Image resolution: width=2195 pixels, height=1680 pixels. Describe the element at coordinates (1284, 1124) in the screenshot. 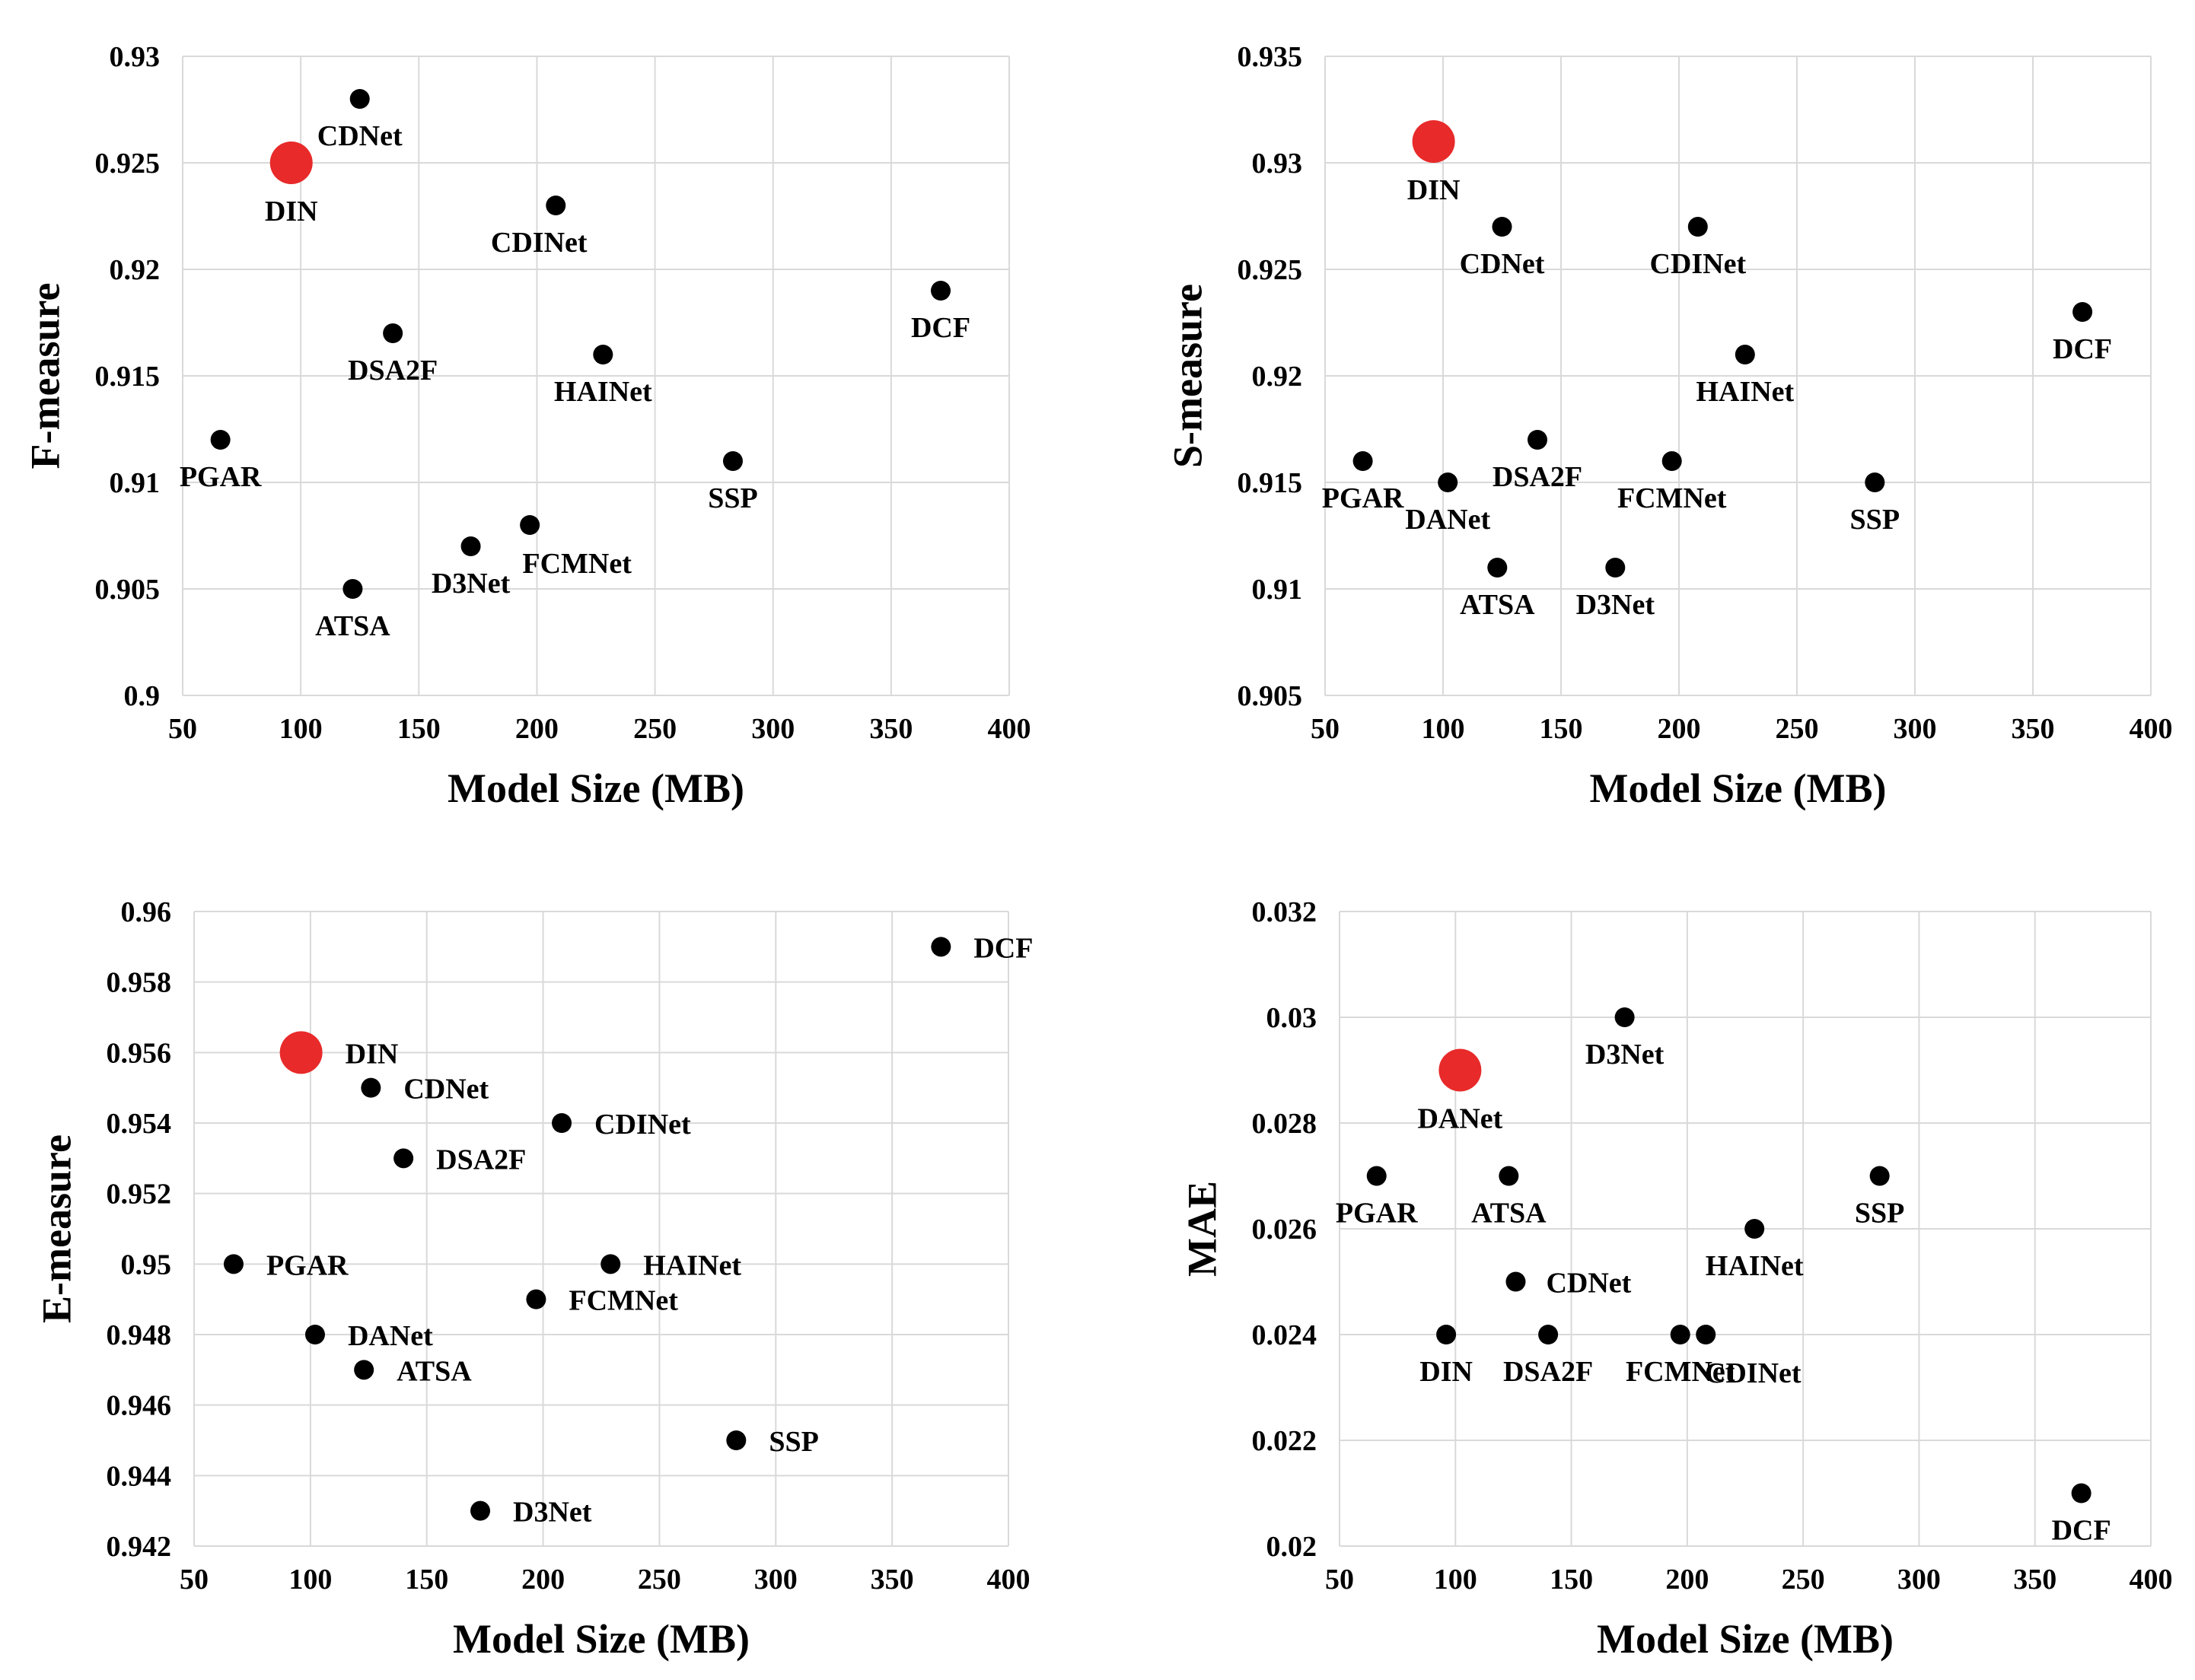

I see `y-tick-label: 0.028` at that location.